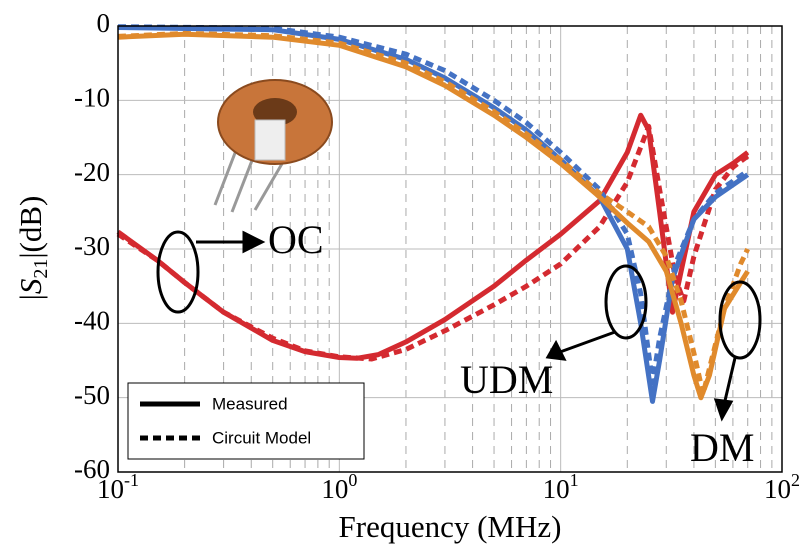 The image size is (805, 556). I want to click on annotation: UDM, so click(506, 379).